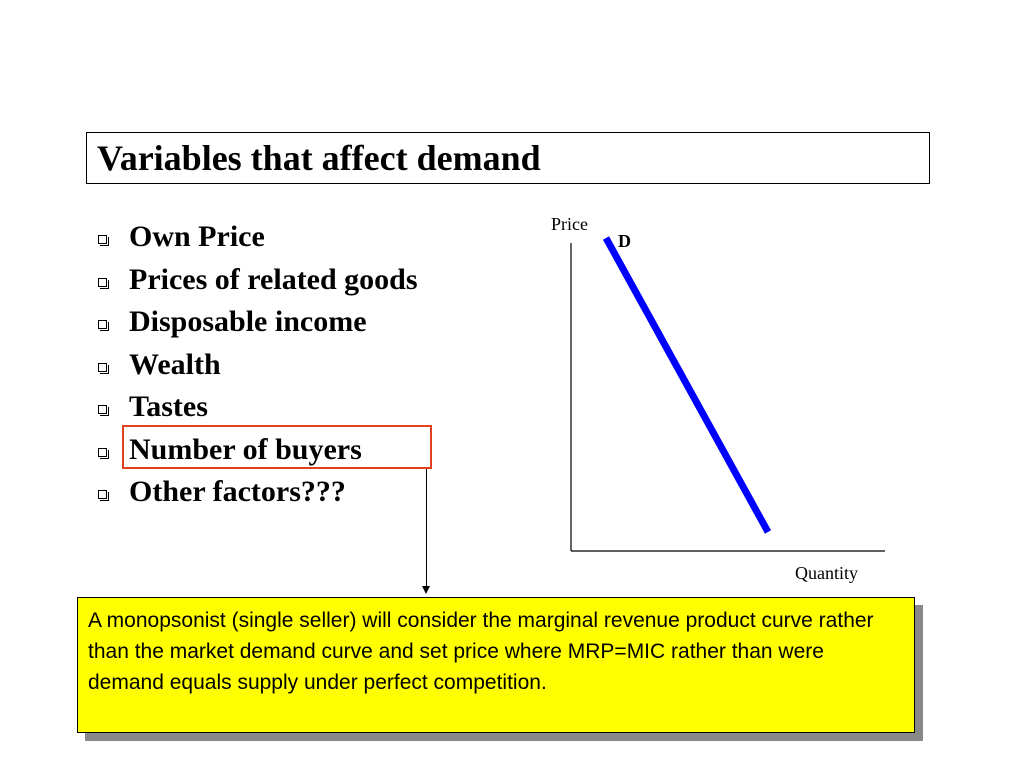 This screenshot has height=768, width=1024. Describe the element at coordinates (569, 224) in the screenshot. I see `y-axis-label: Price` at that location.